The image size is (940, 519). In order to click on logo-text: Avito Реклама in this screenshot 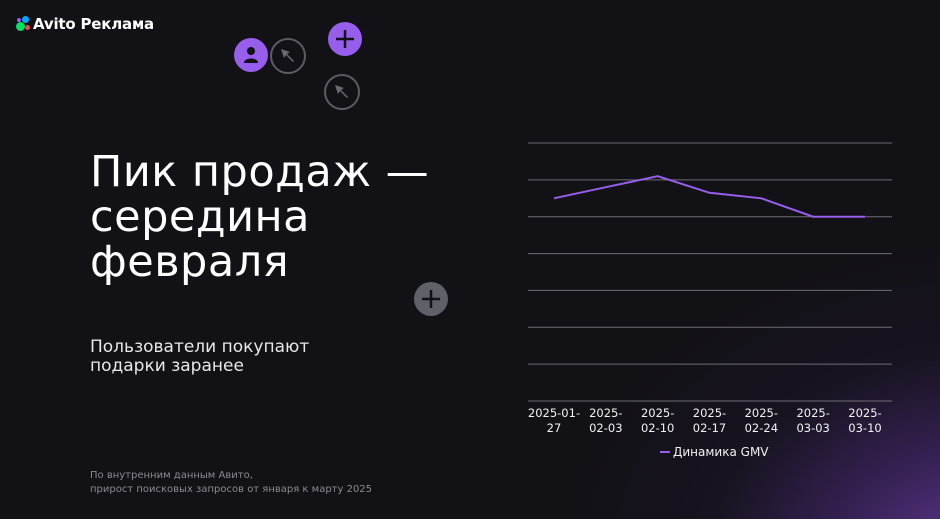, I will do `click(93, 24)`.